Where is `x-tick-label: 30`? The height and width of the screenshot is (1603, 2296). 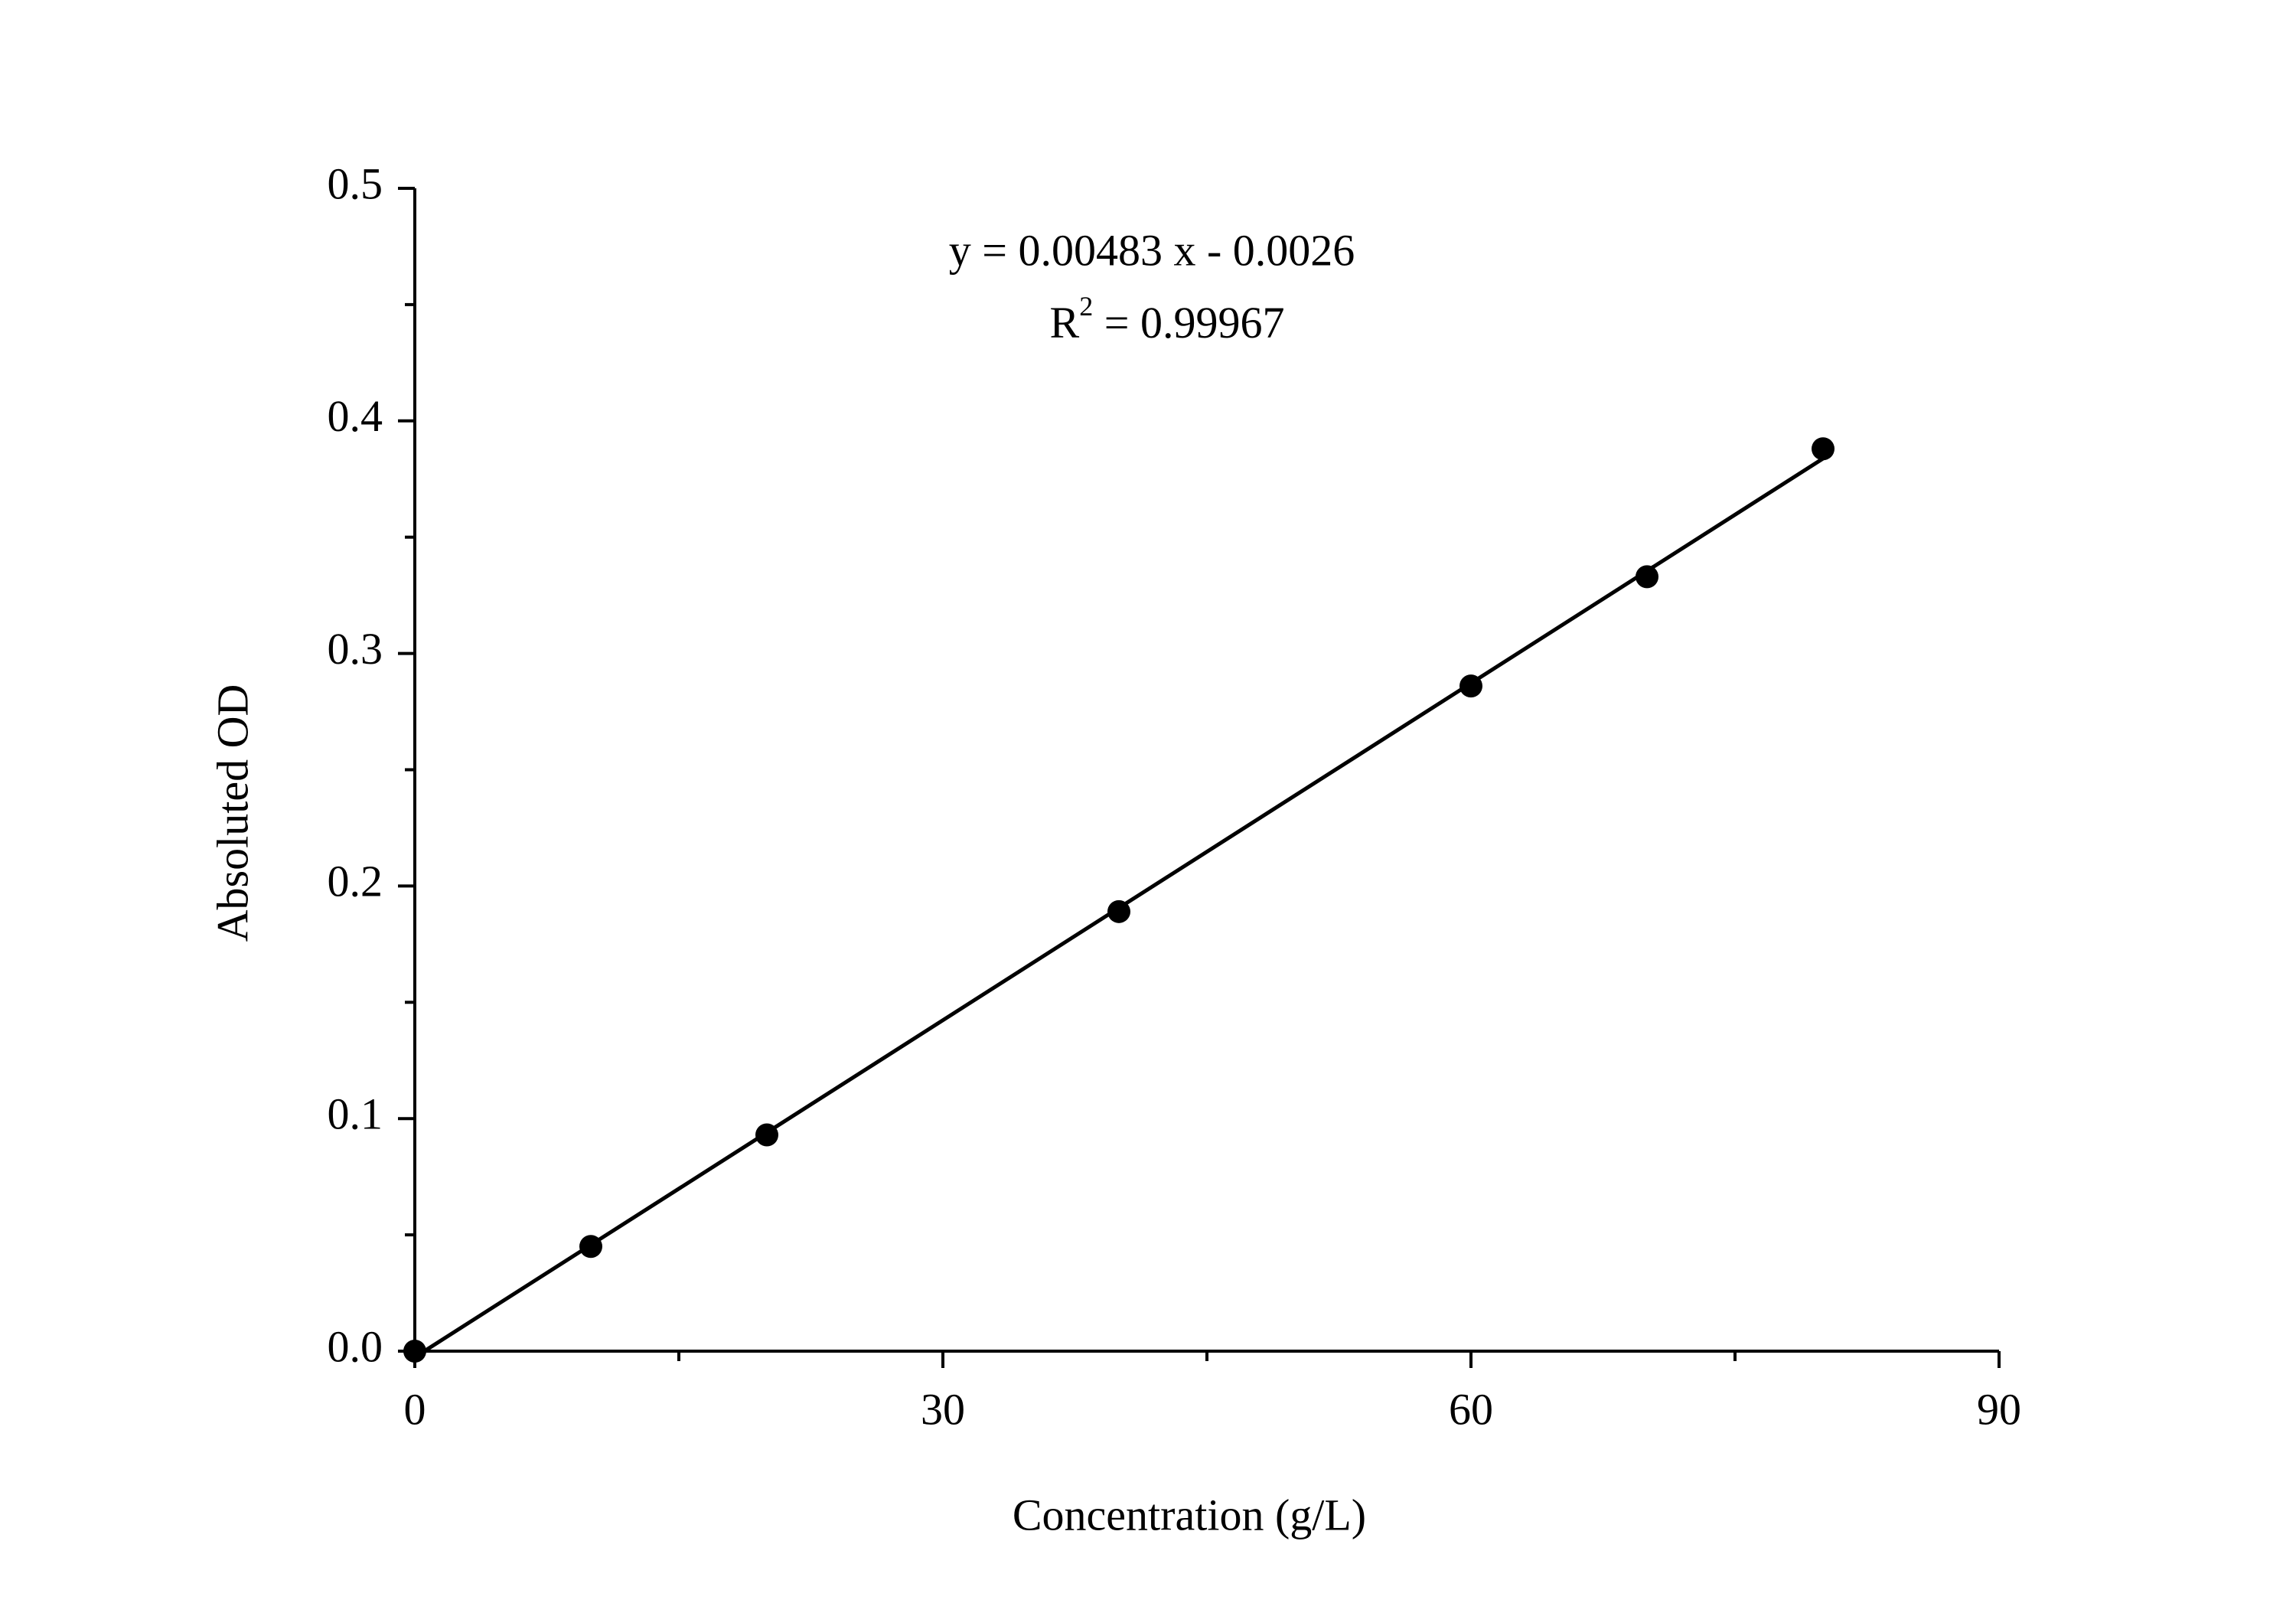
x-tick-label: 30 is located at coordinates (943, 1409).